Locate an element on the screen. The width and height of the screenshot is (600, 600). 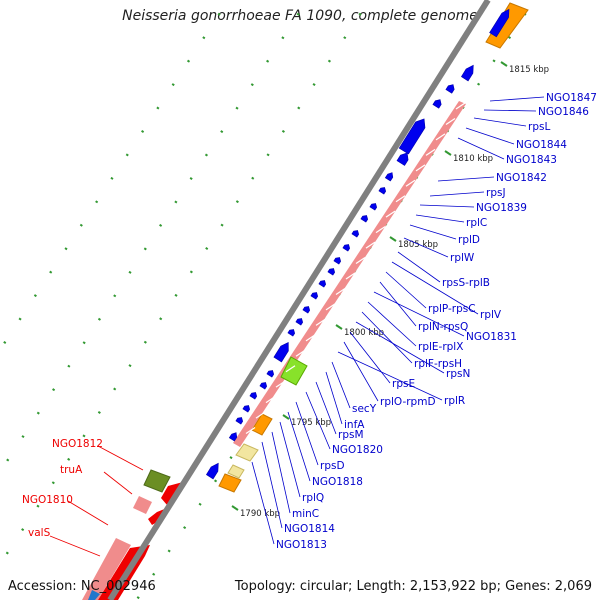
orange-block-mid is located at coordinates (262, 424).